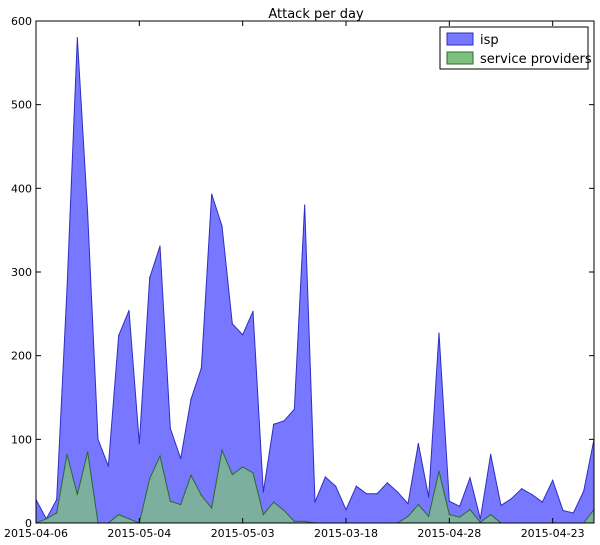 The width and height of the screenshot is (600, 545). Describe the element at coordinates (449, 533) in the screenshot. I see `x-tick-label: 2015-04-28` at that location.